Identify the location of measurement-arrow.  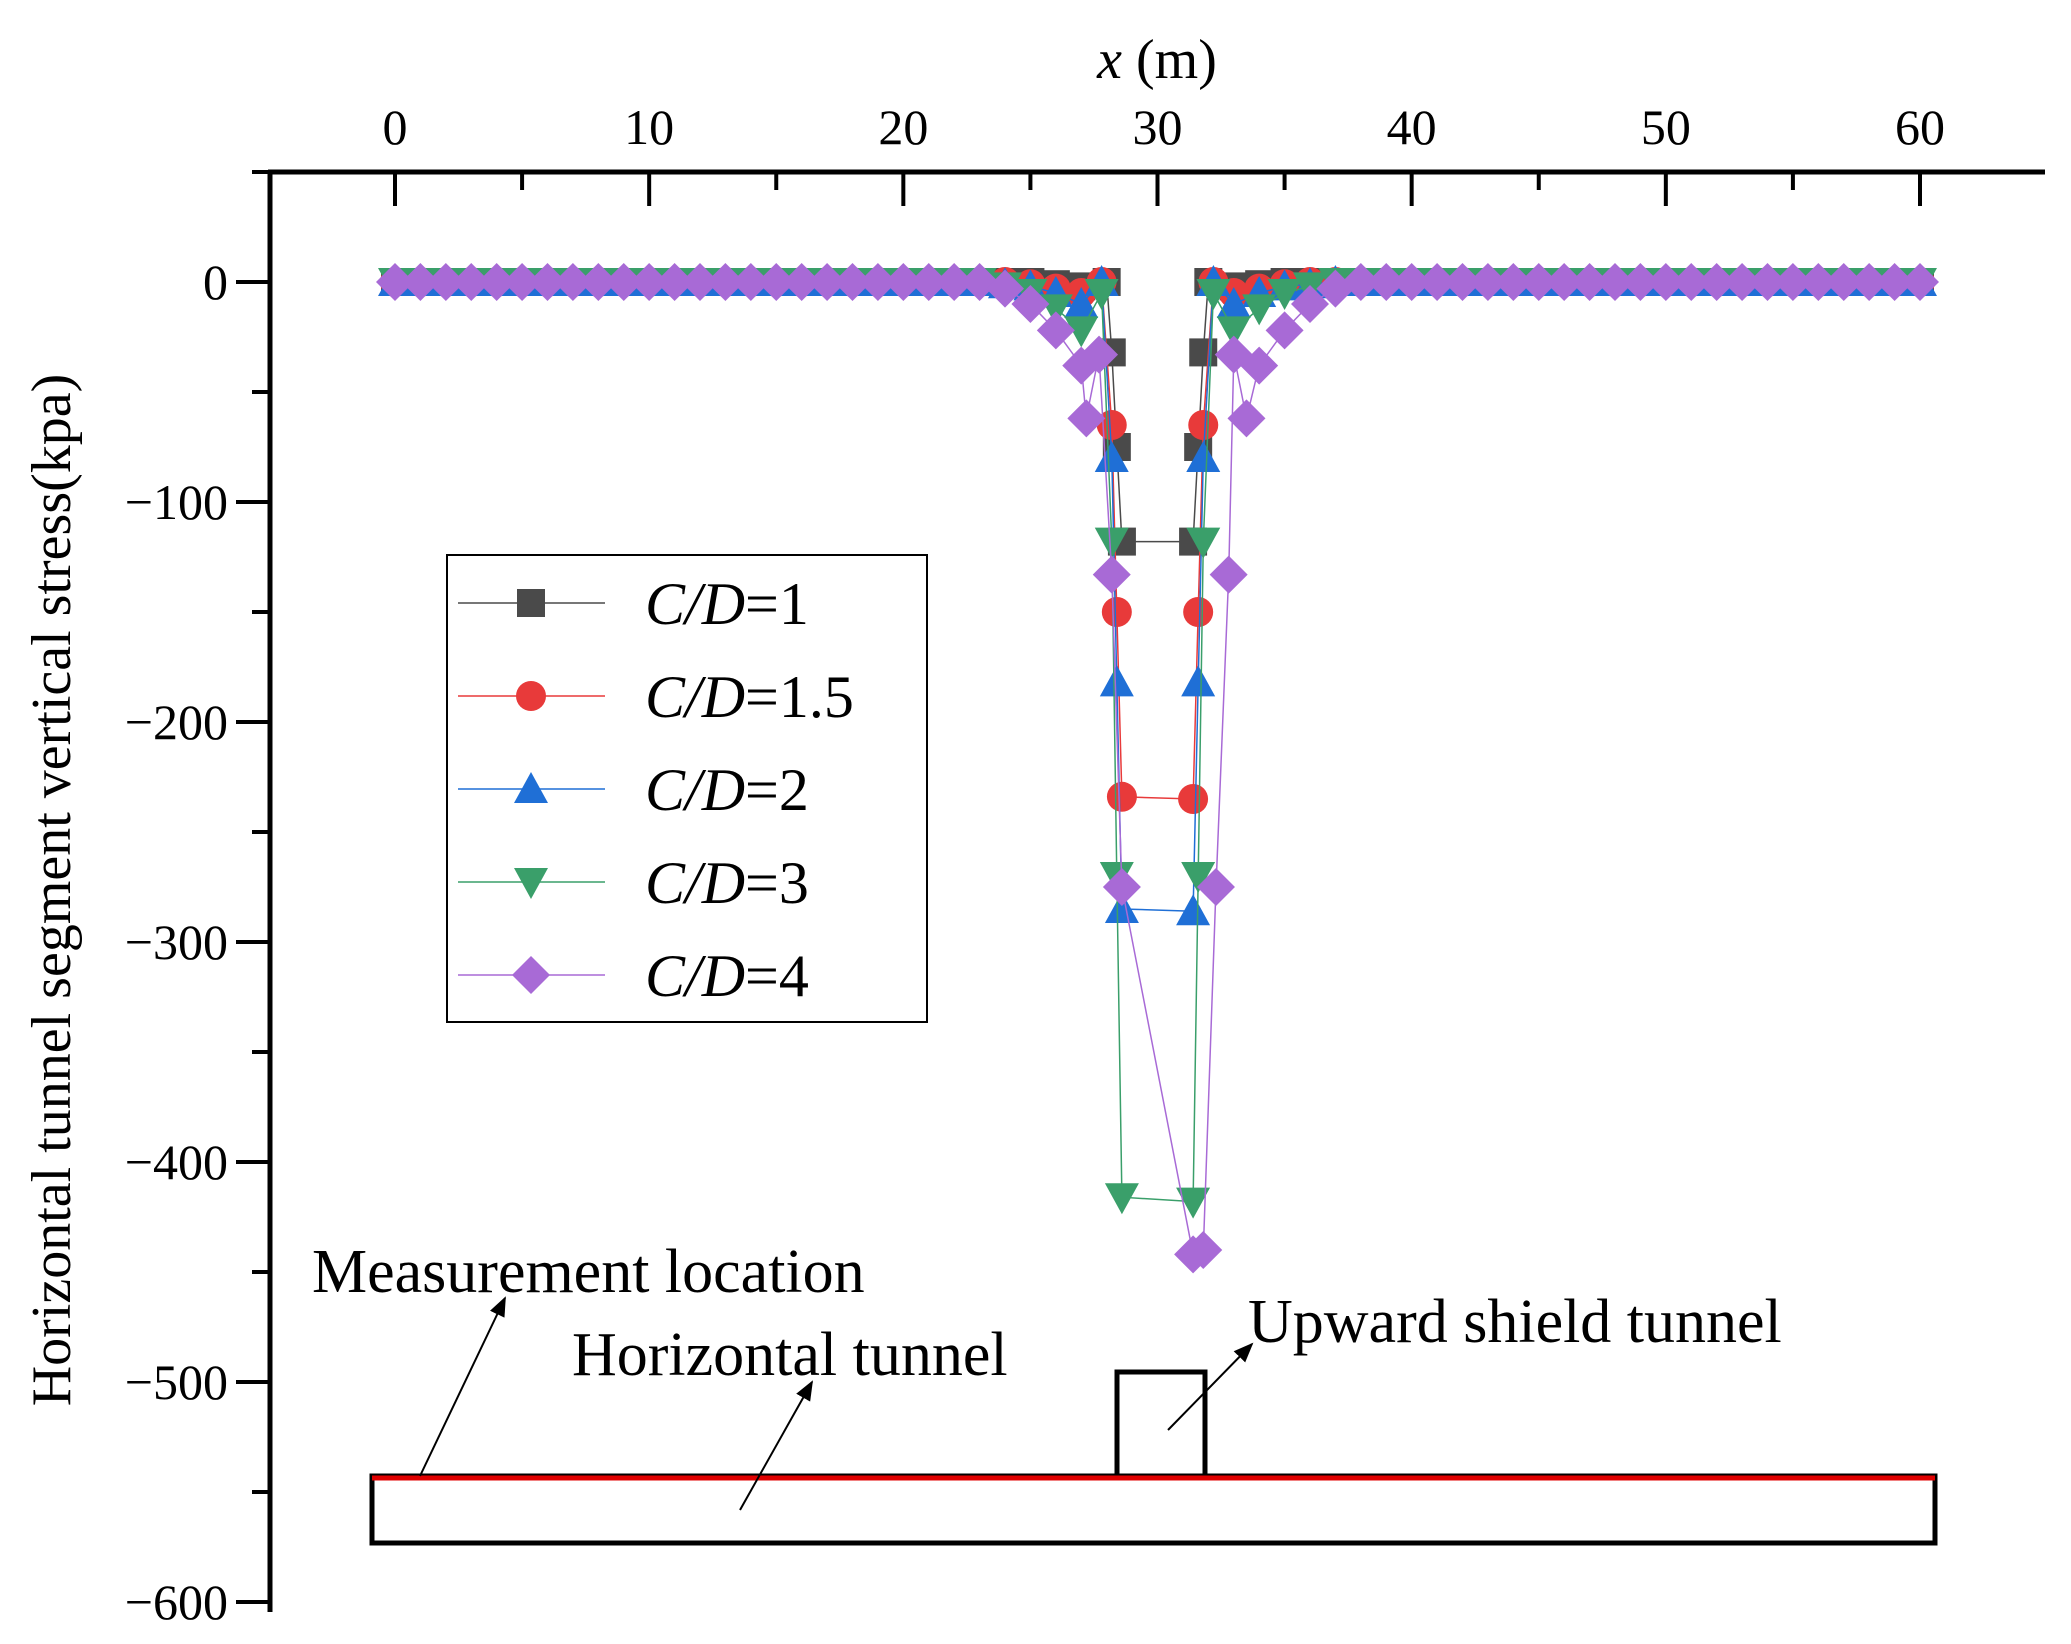
(462, 1386).